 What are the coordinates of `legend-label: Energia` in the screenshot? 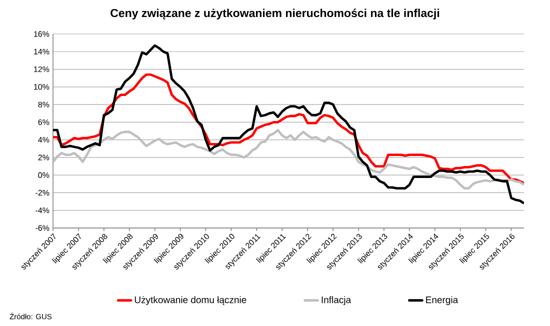 It's located at (442, 301).